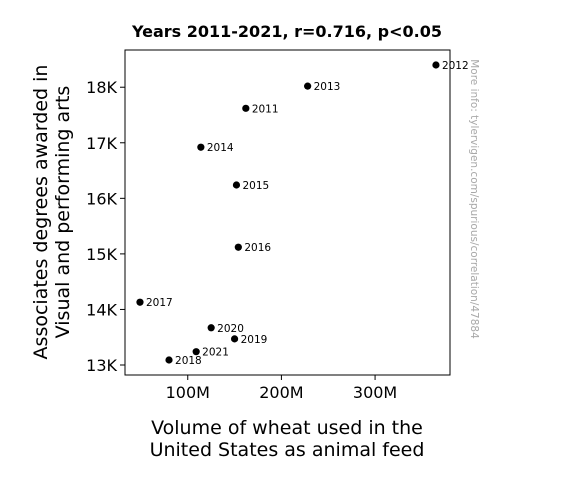  Describe the element at coordinates (375, 392) in the screenshot. I see `x-tick-label: 300M` at that location.